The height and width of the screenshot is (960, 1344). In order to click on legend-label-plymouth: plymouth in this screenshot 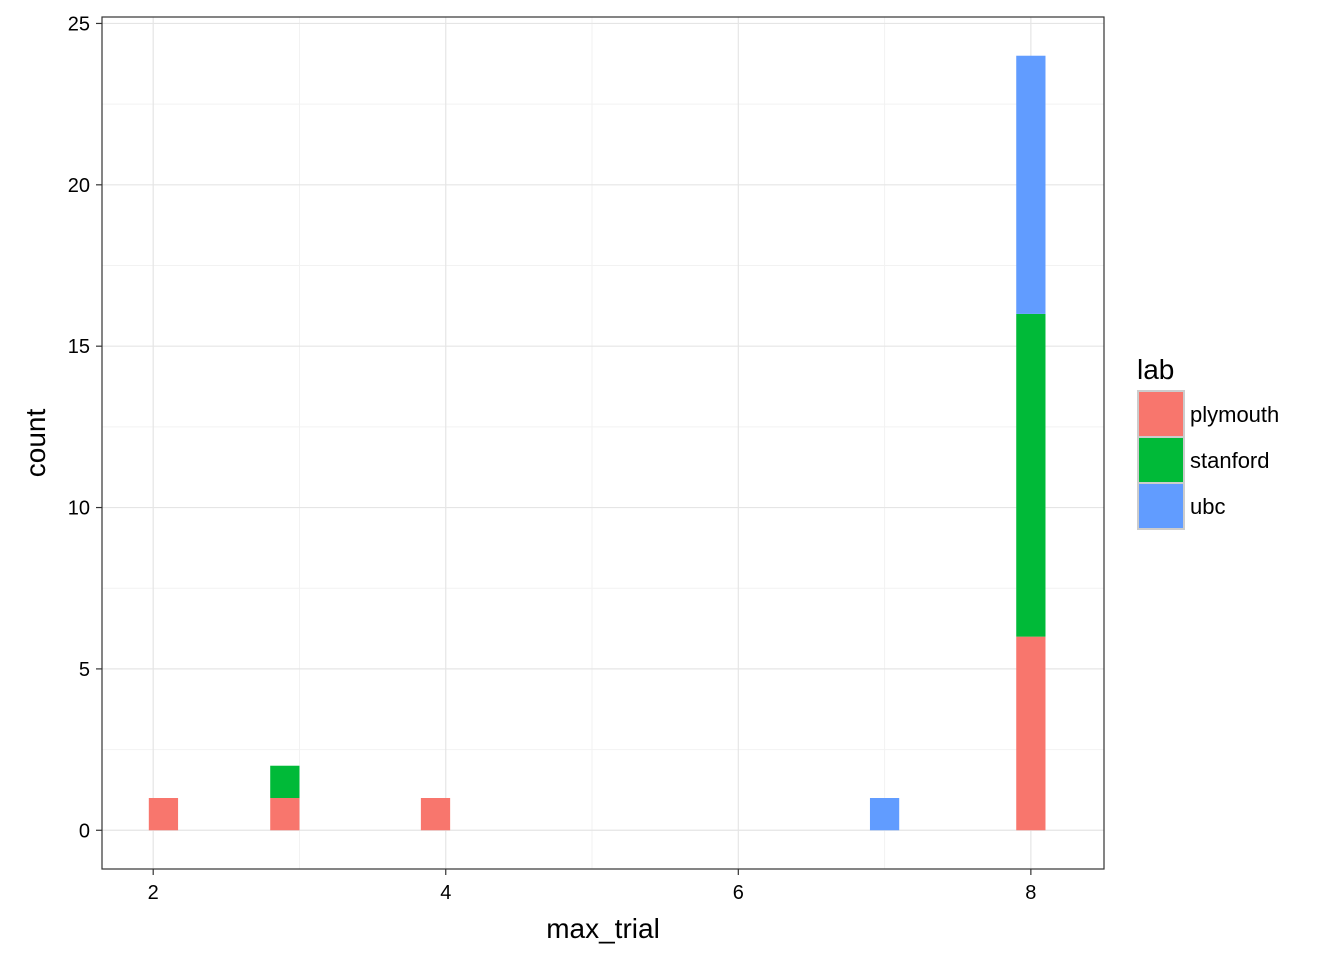, I will do `click(1234, 414)`.